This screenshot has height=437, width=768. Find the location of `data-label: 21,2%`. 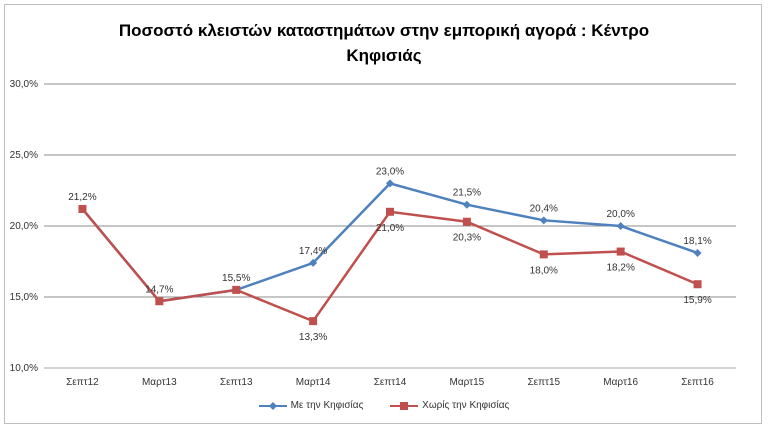

data-label: 21,2% is located at coordinates (82, 197).